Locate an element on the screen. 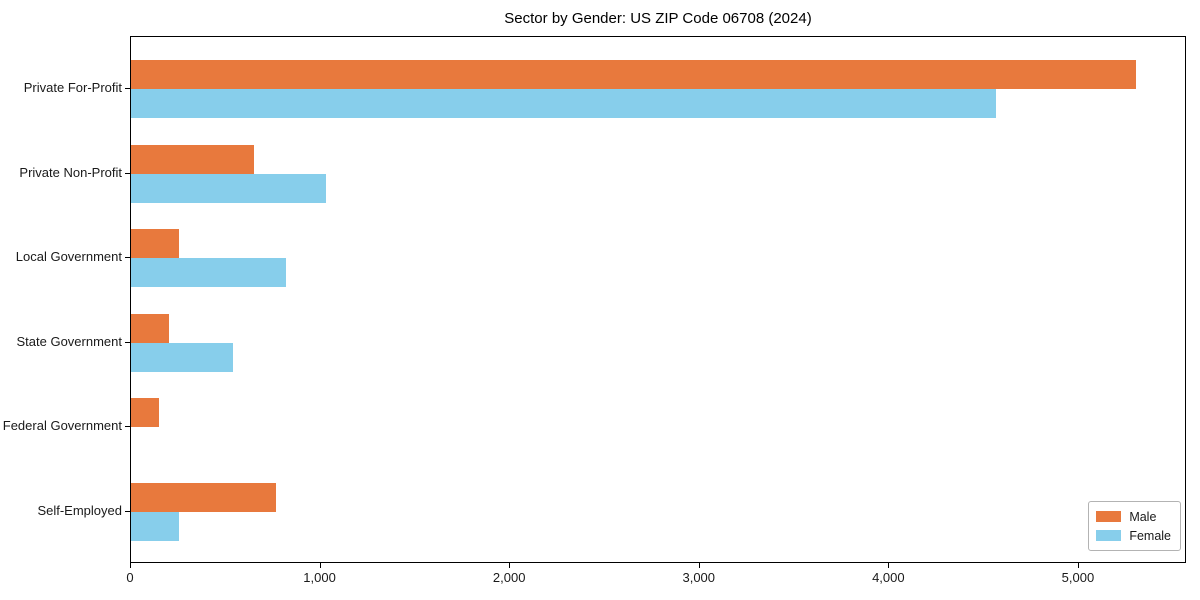 The width and height of the screenshot is (1200, 600). legend-label-male: Male is located at coordinates (1143, 516).